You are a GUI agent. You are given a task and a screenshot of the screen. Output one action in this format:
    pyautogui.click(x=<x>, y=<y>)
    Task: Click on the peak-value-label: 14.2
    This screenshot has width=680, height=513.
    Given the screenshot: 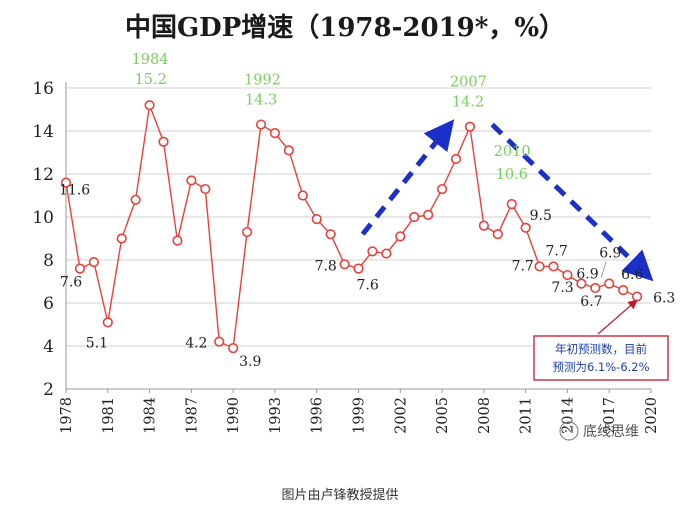 What is the action you would take?
    pyautogui.click(x=468, y=103)
    